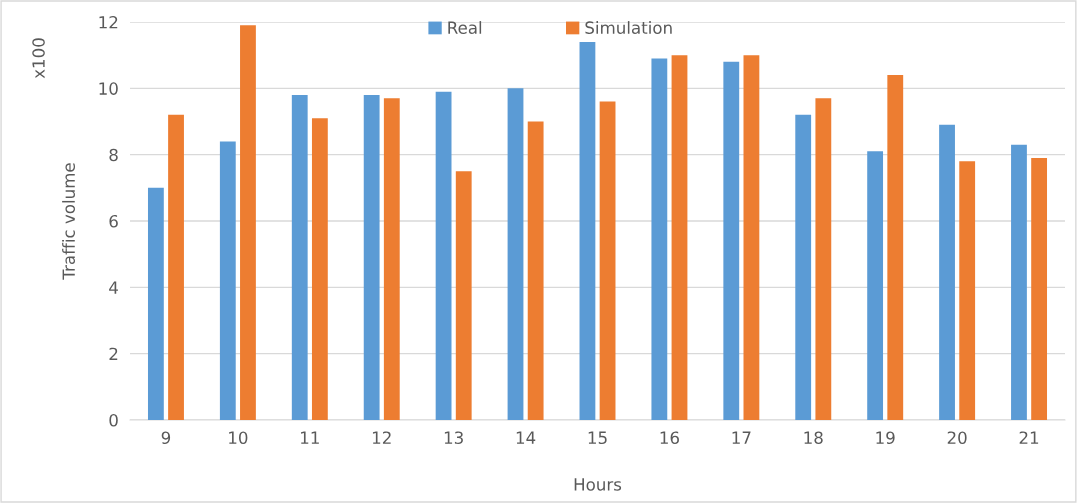 The image size is (1078, 503). Describe the element at coordinates (885, 438) in the screenshot. I see `x-tick-label: 19` at that location.